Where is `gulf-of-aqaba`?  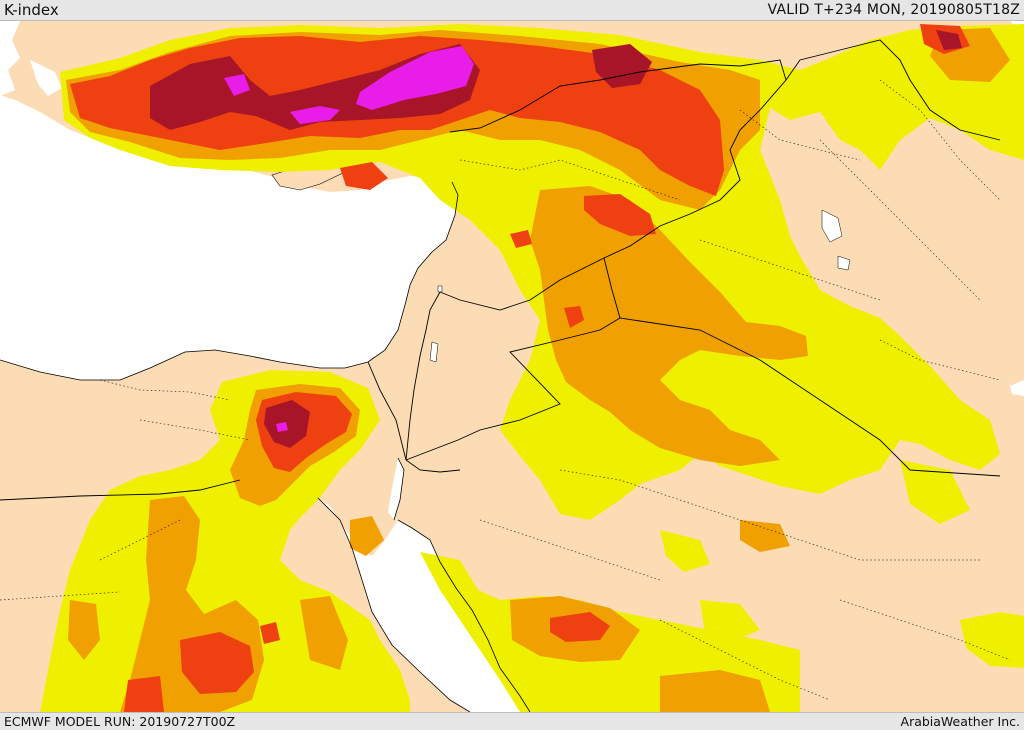
gulf-of-aqaba is located at coordinates (396, 489).